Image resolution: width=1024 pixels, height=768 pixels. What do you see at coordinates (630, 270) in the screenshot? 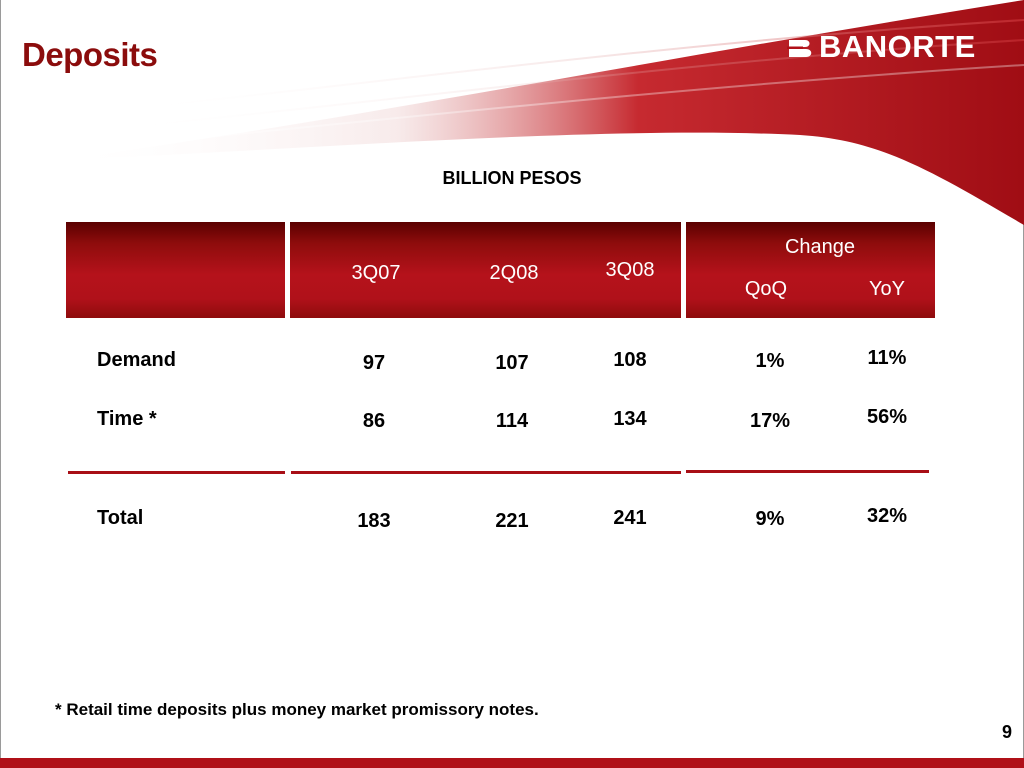
I see `column-header-3q08: 3Q08` at bounding box center [630, 270].